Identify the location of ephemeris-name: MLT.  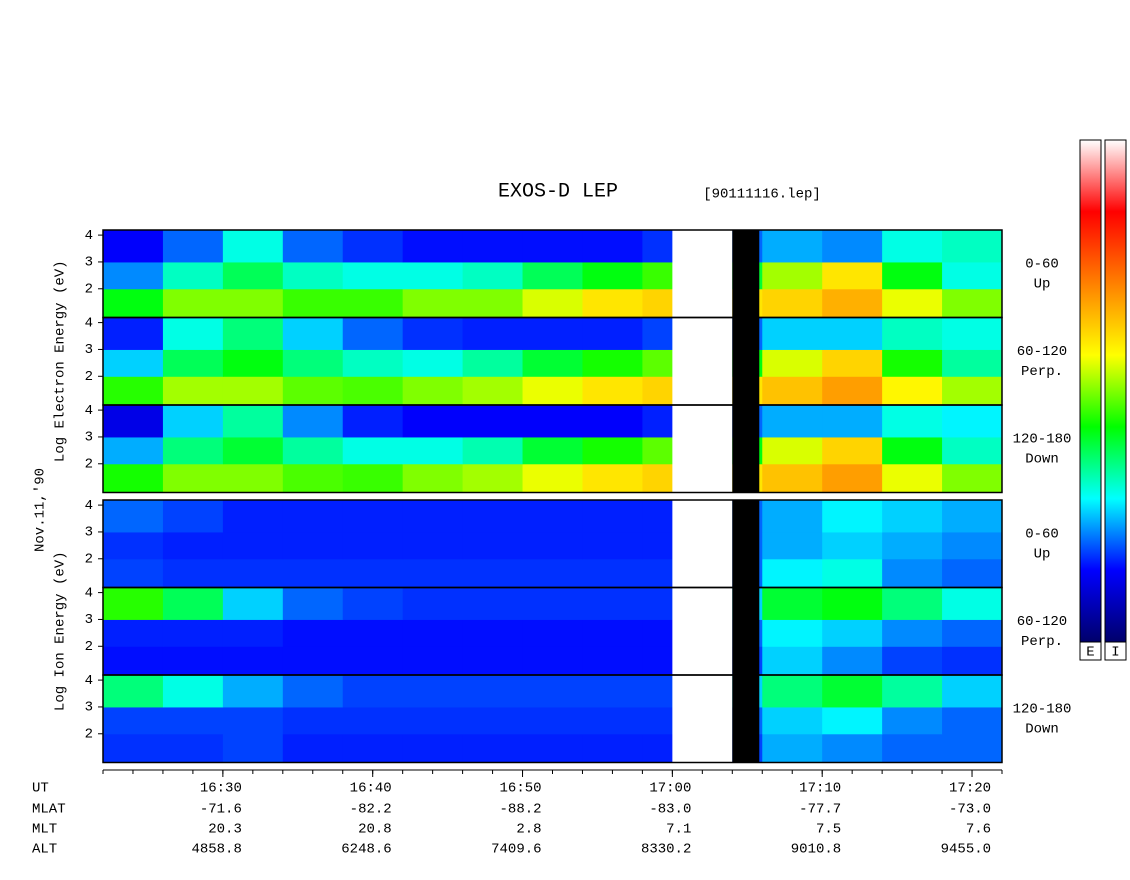
(44, 830).